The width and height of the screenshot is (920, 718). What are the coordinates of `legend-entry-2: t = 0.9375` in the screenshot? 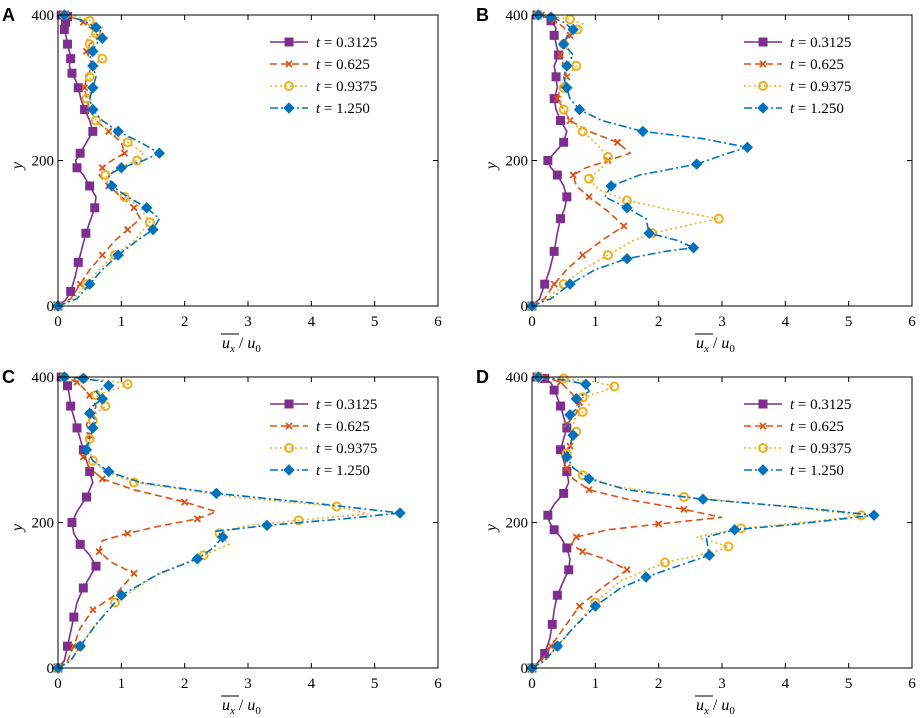 It's located at (797, 449).